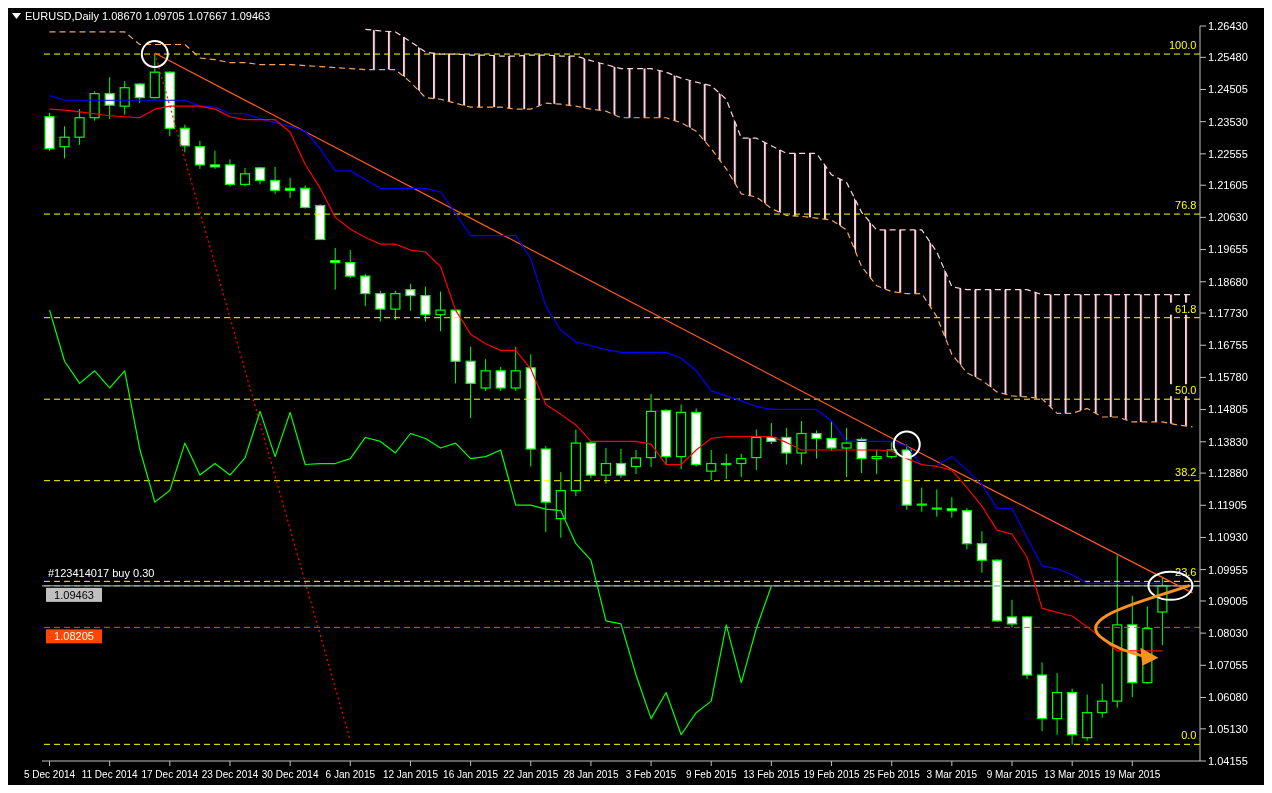 The width and height of the screenshot is (1272, 793). What do you see at coordinates (410, 774) in the screenshot?
I see `x-tick-label: 12 Jan 2015` at bounding box center [410, 774].